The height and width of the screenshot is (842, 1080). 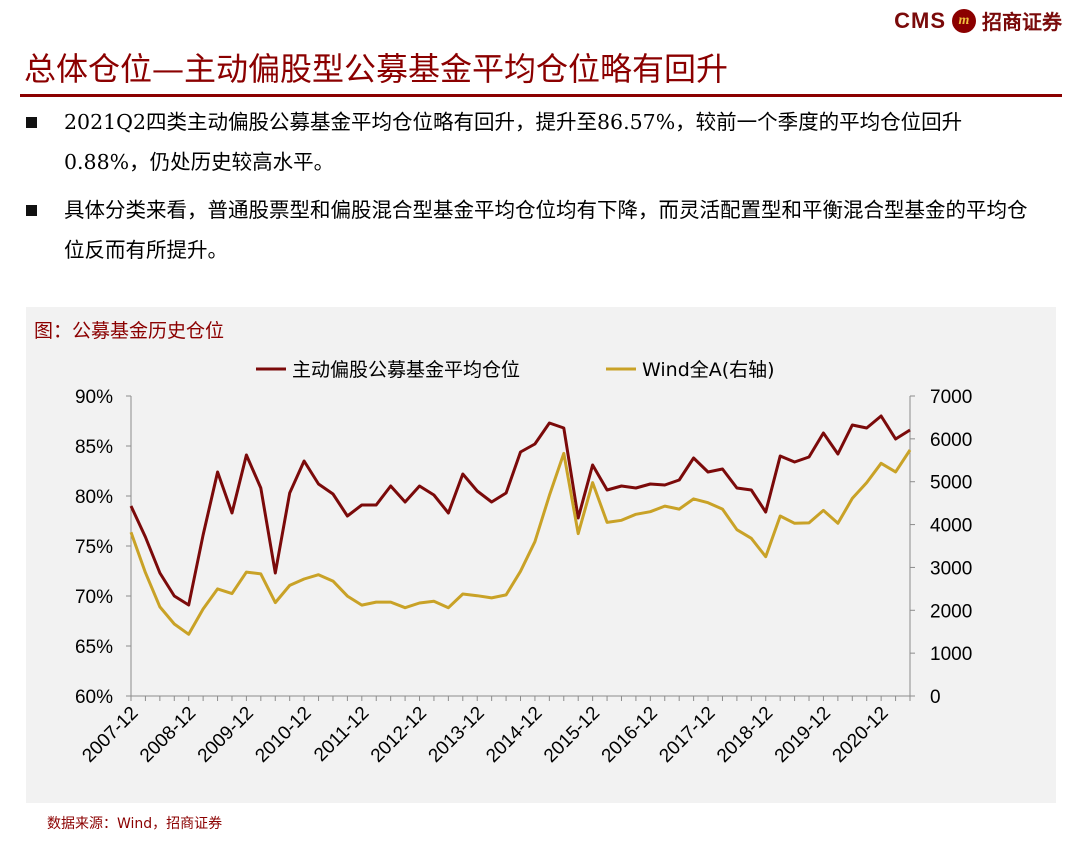 I want to click on title-divider, so click(x=541, y=95).